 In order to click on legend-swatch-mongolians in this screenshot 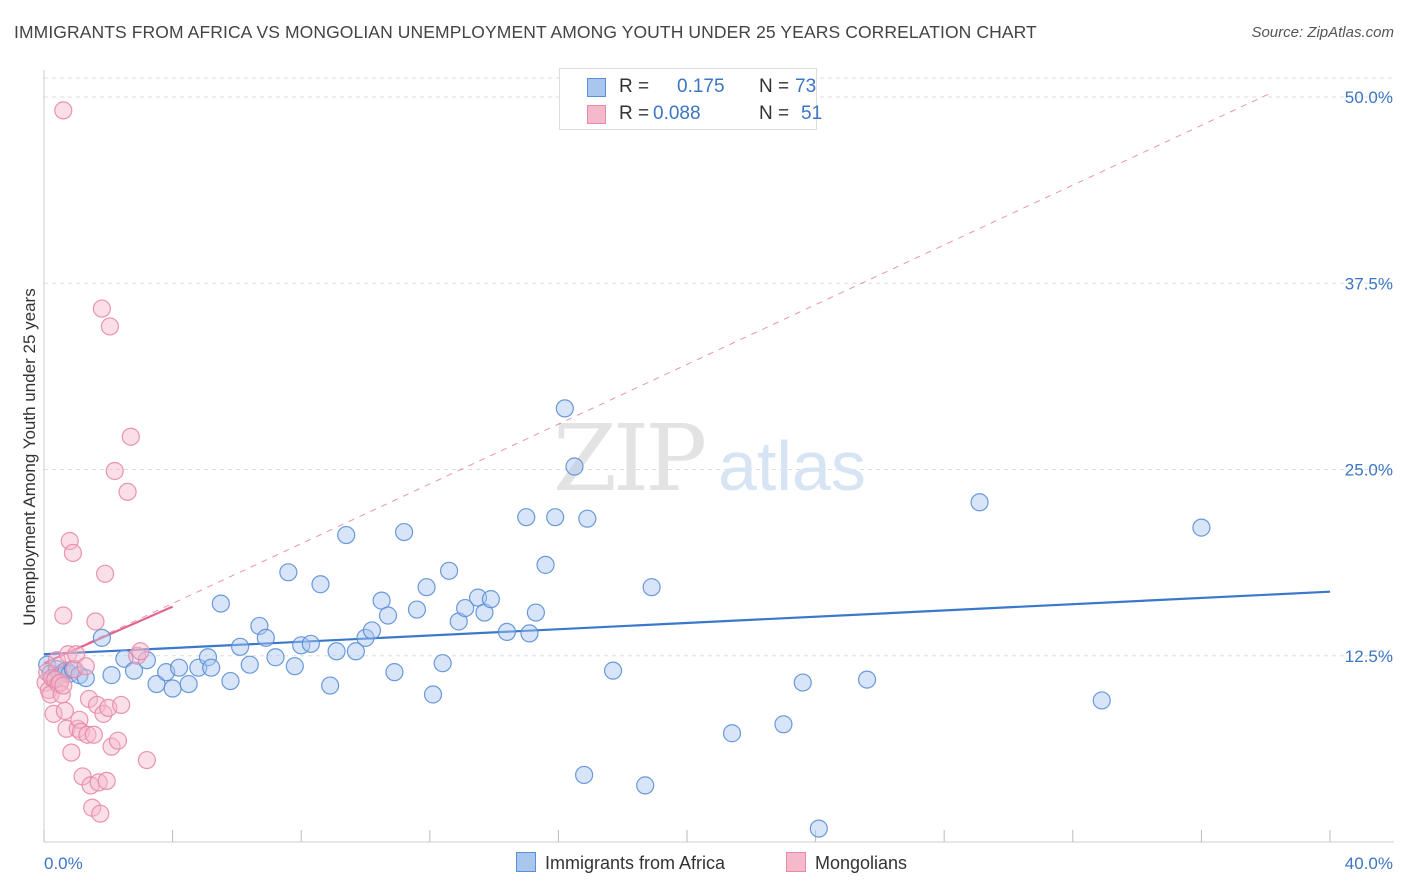, I will do `click(596, 114)`.